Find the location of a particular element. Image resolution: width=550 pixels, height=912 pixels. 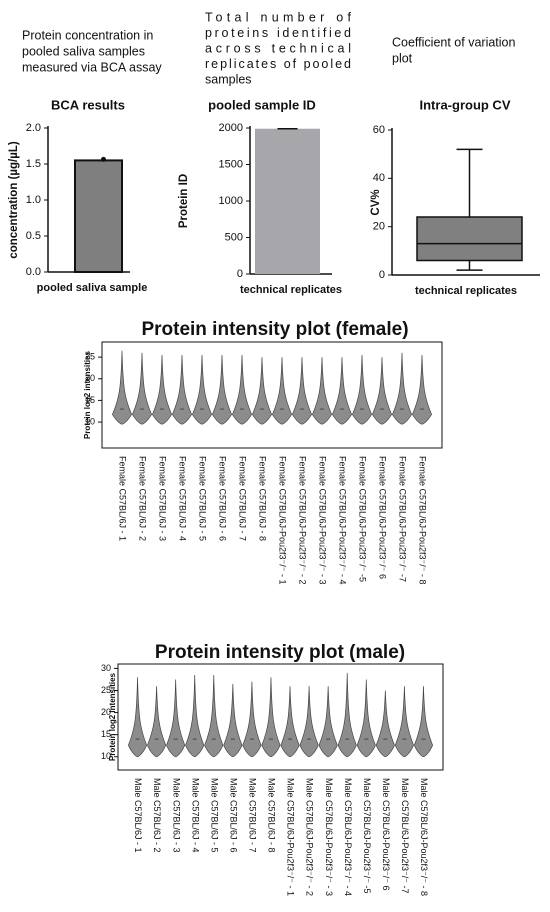

x-tick-label: technical replicates is located at coordinates (291, 290).